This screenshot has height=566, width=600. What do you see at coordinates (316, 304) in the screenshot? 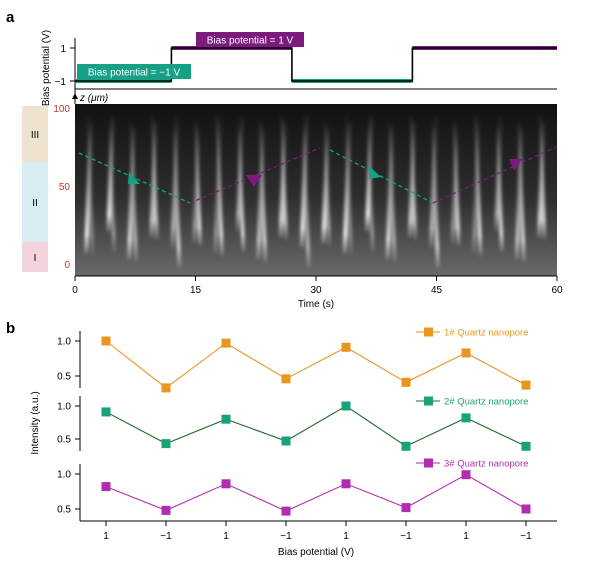
I see `time-axis-label: Time (s)` at bounding box center [316, 304].